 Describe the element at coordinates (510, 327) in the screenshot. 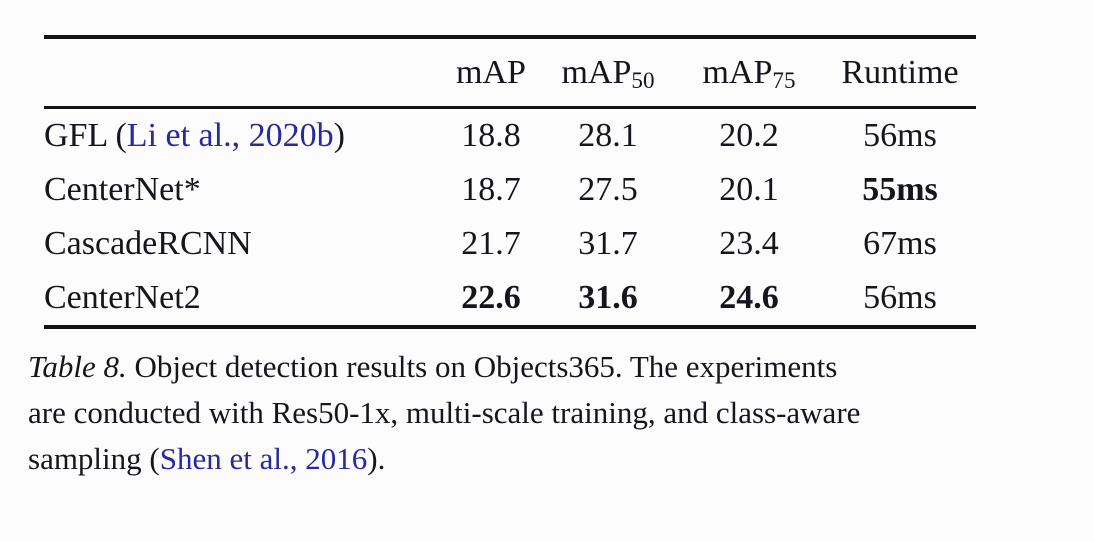

I see `table-bottom-rule` at that location.